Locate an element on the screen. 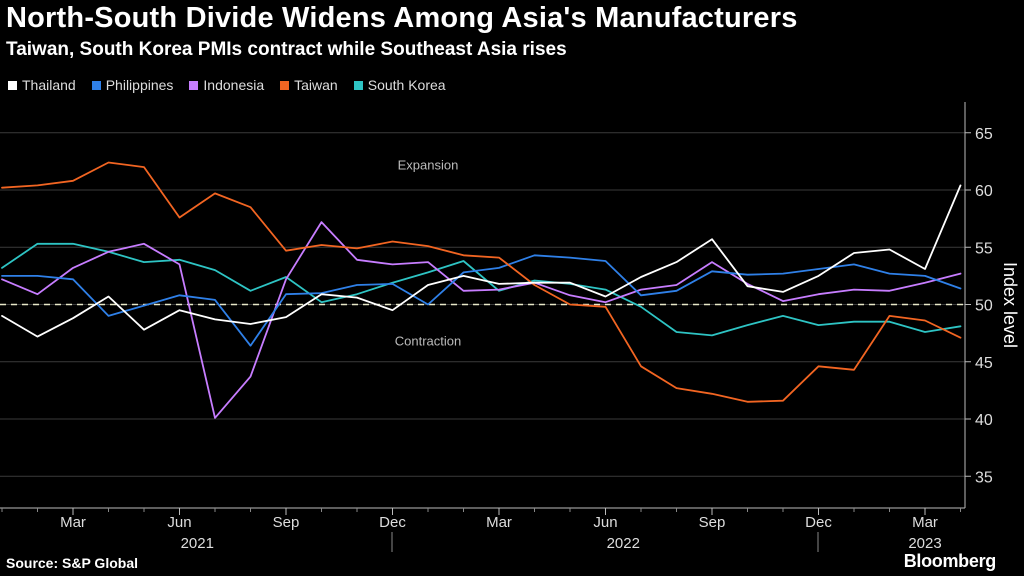 The image size is (1024, 576). x-tick-label-2: Sep is located at coordinates (286, 522).